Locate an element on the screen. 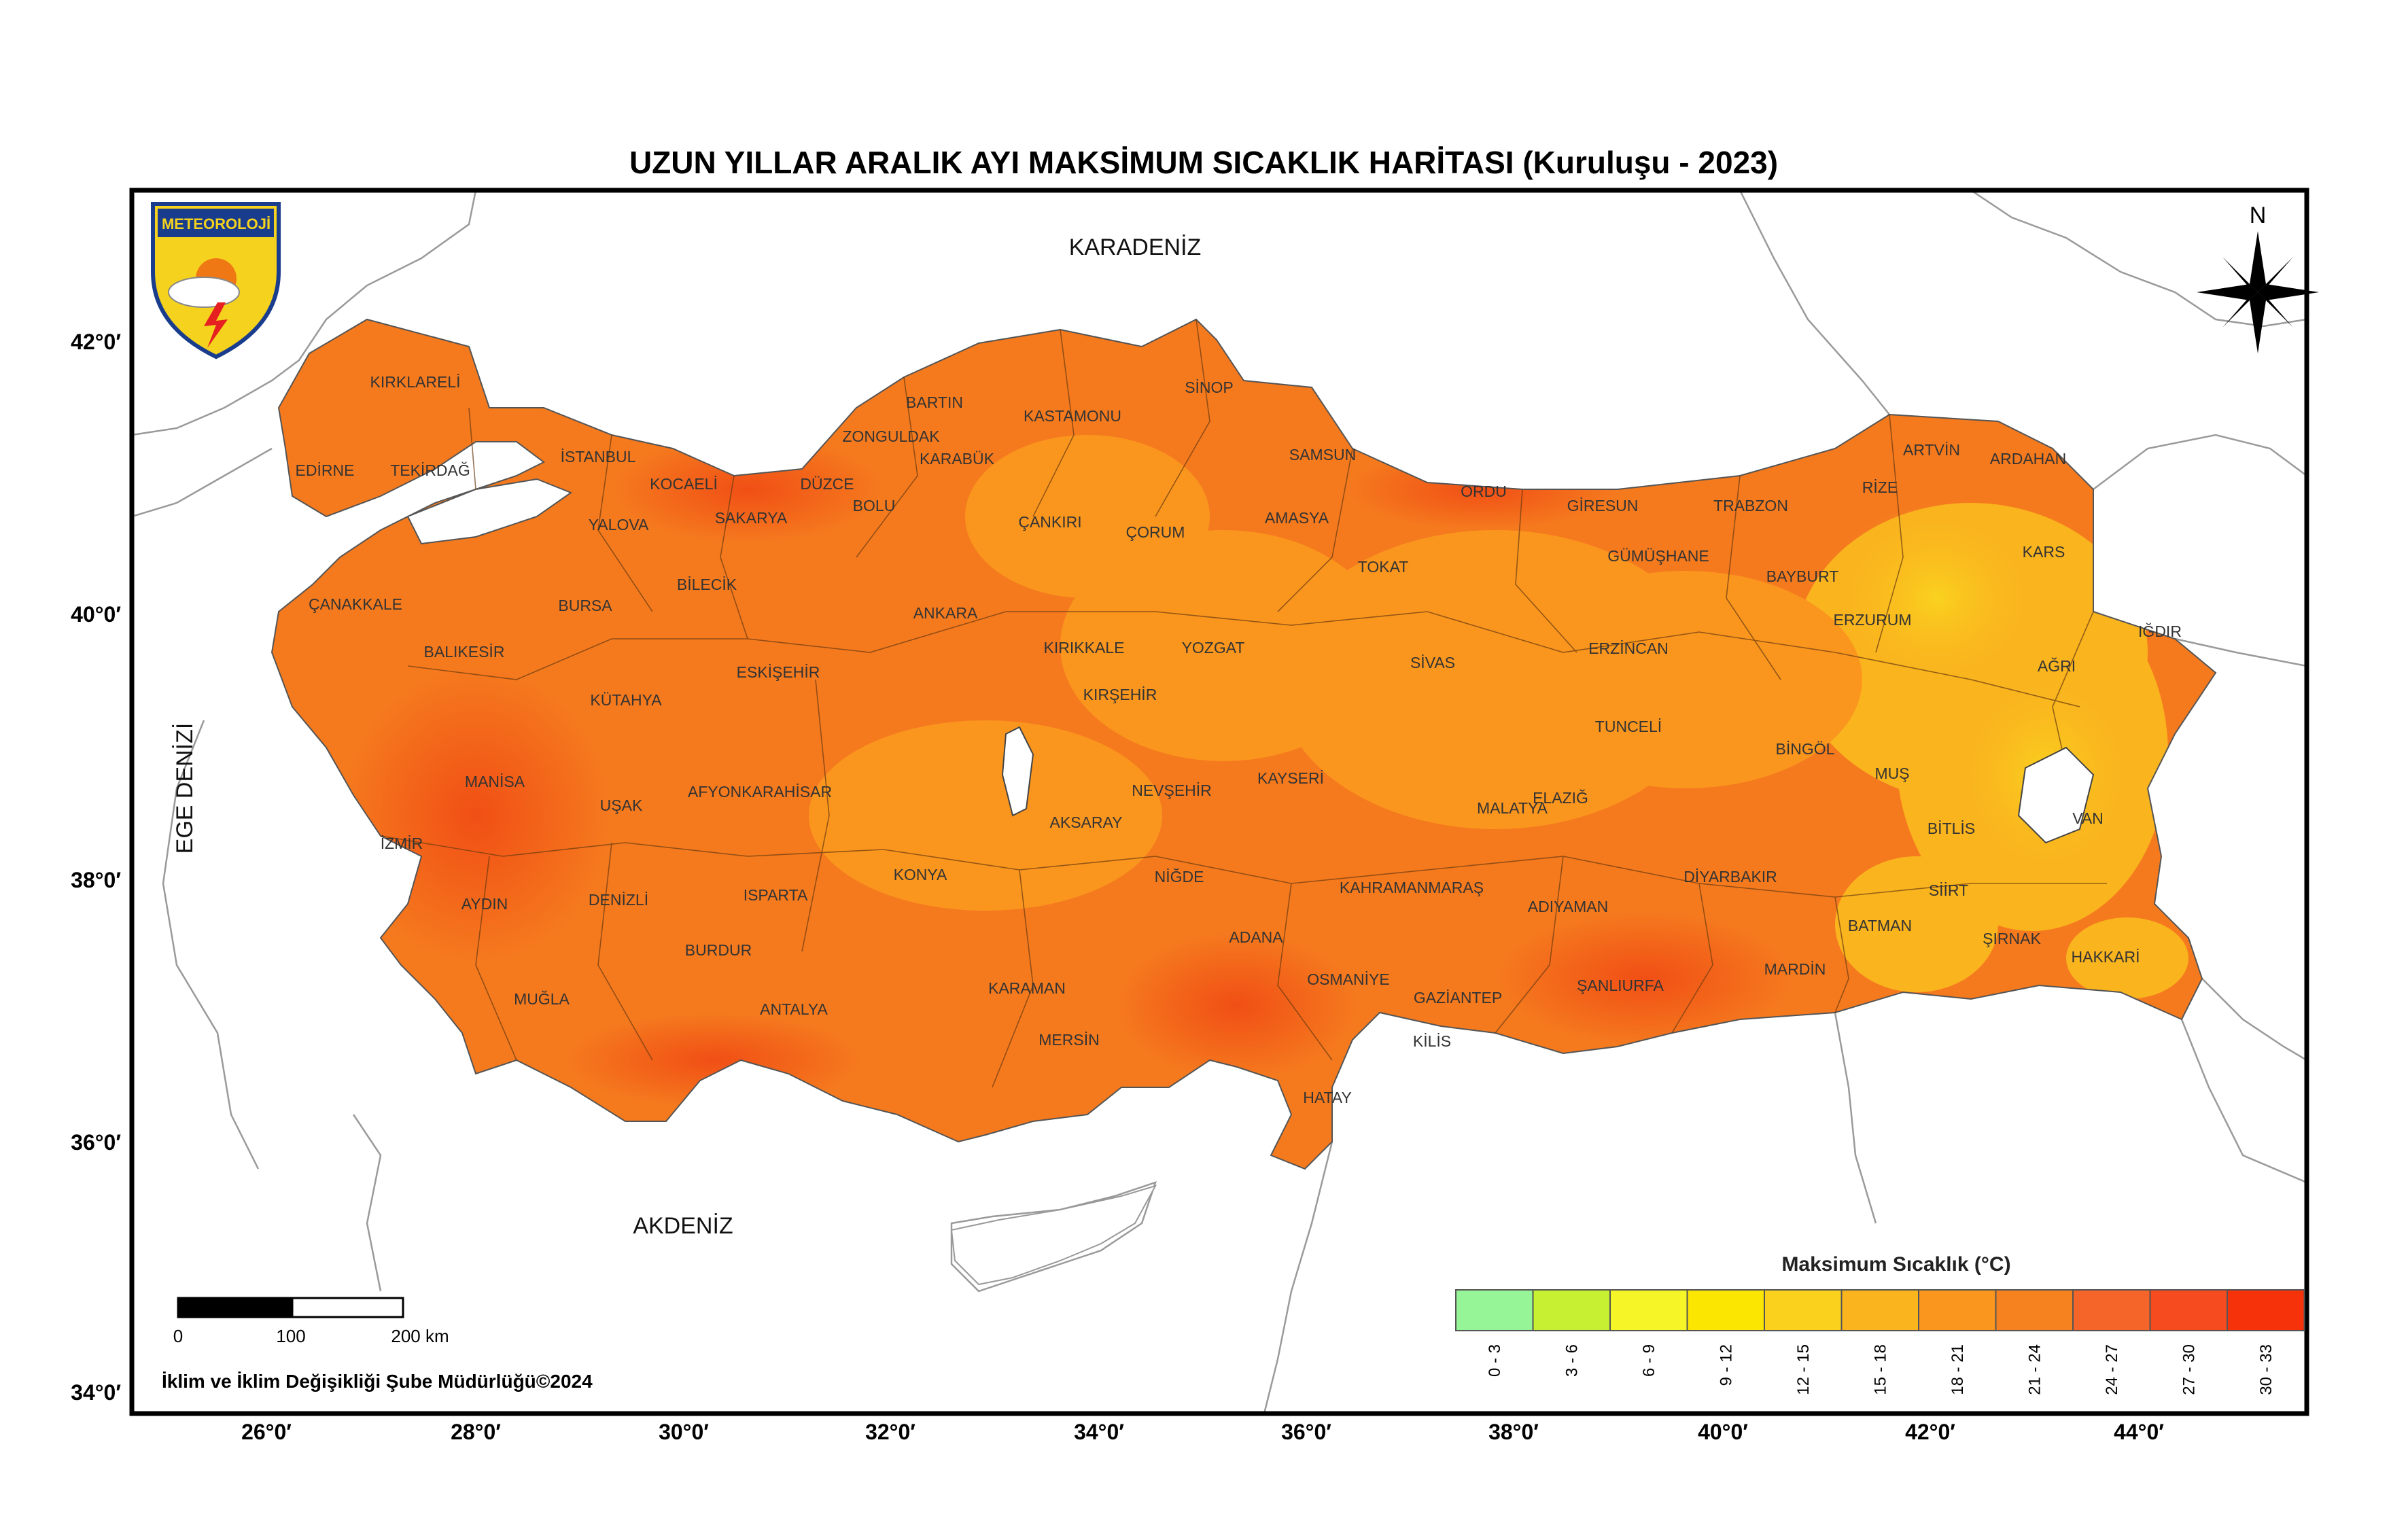 The image size is (2408, 1525). scale-label: 100 is located at coordinates (290, 1336).